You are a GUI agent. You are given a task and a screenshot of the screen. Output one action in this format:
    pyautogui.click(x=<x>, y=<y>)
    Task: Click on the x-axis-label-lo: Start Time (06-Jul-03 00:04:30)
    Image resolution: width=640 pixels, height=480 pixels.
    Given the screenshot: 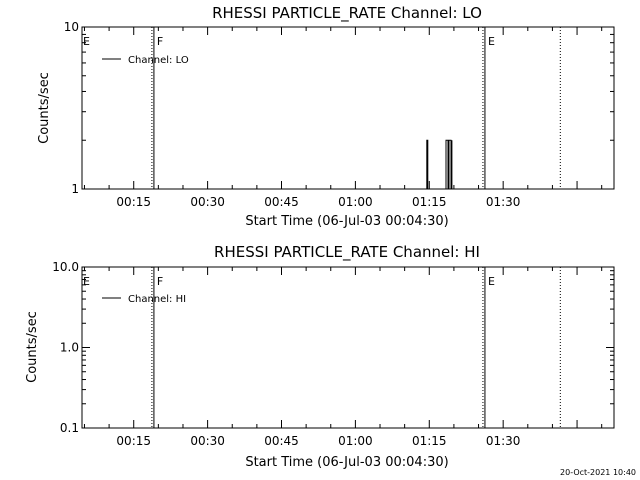 What is the action you would take?
    pyautogui.click(x=346, y=221)
    